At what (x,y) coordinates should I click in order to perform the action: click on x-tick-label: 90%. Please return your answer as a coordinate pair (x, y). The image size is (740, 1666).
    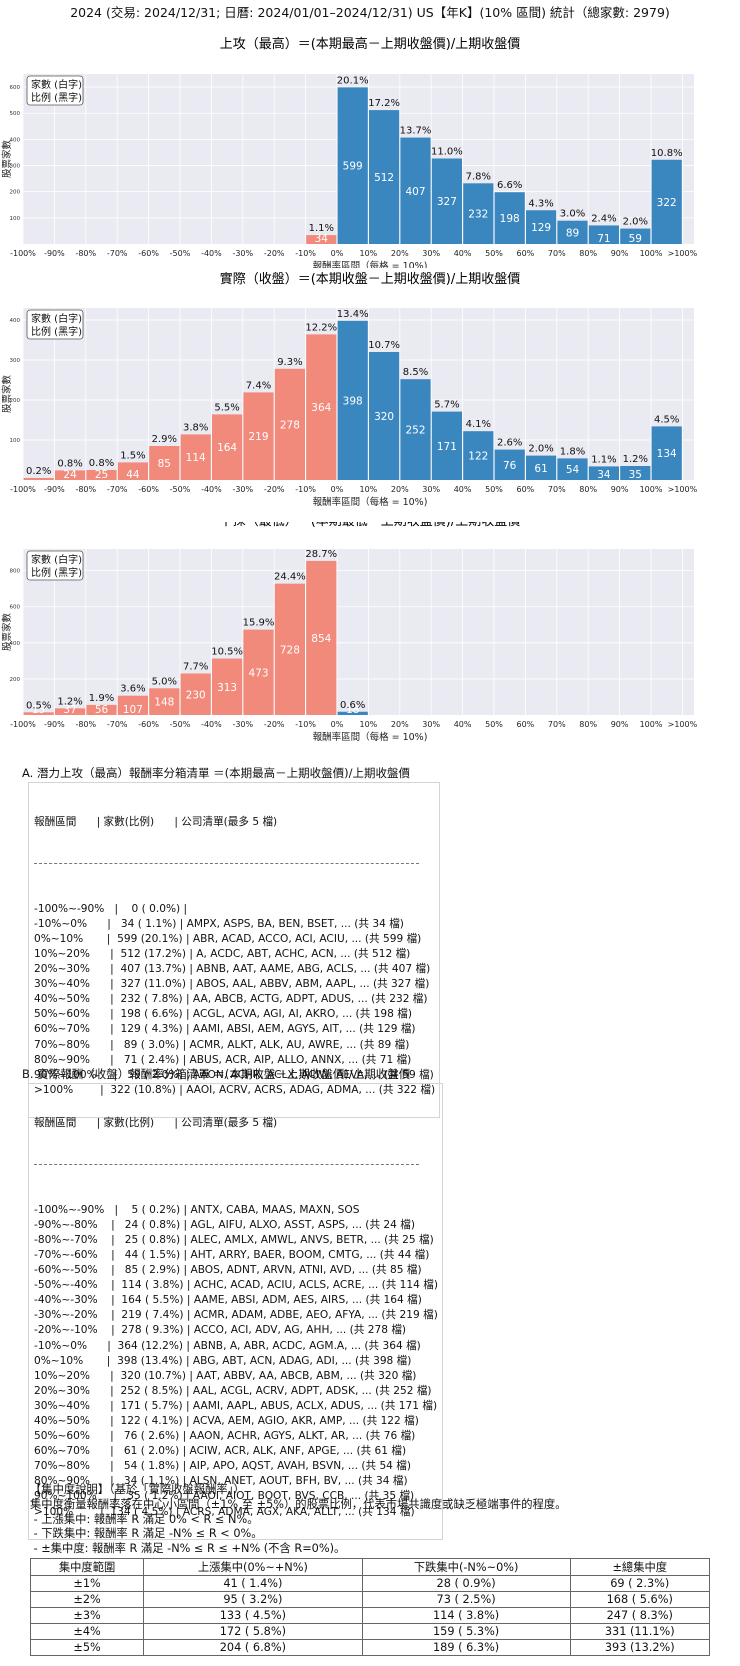
    Looking at the image, I should click on (620, 253).